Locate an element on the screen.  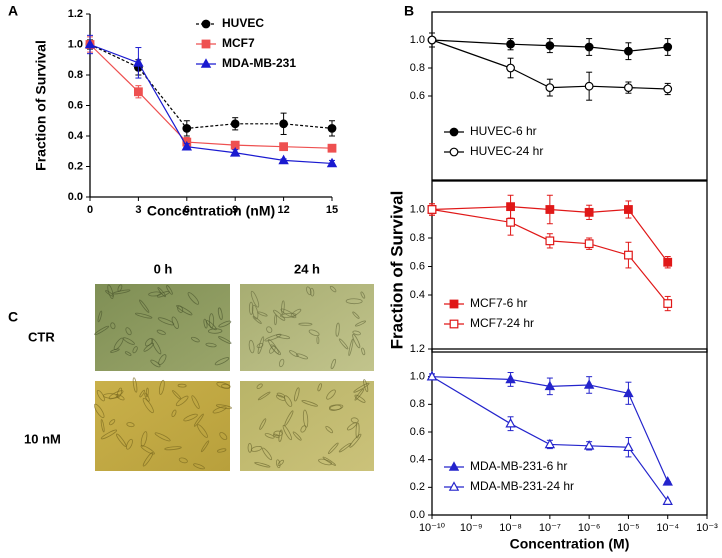
x-tick-label: 10⁻⁸ is located at coordinates (510, 528).